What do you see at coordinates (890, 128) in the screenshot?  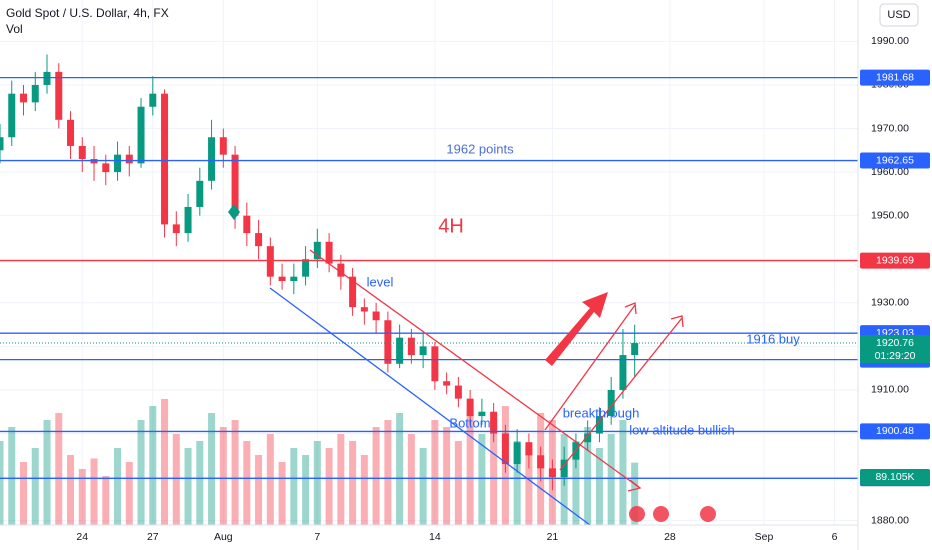 I see `y-tick-label: 1970.00` at bounding box center [890, 128].